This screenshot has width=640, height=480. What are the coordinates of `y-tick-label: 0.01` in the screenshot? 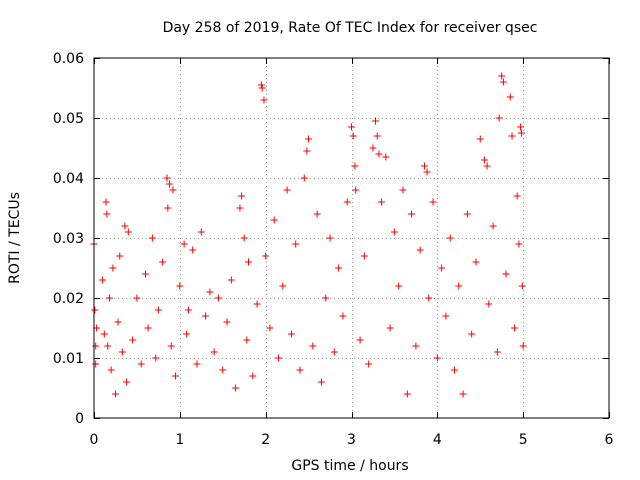 It's located at (68, 359).